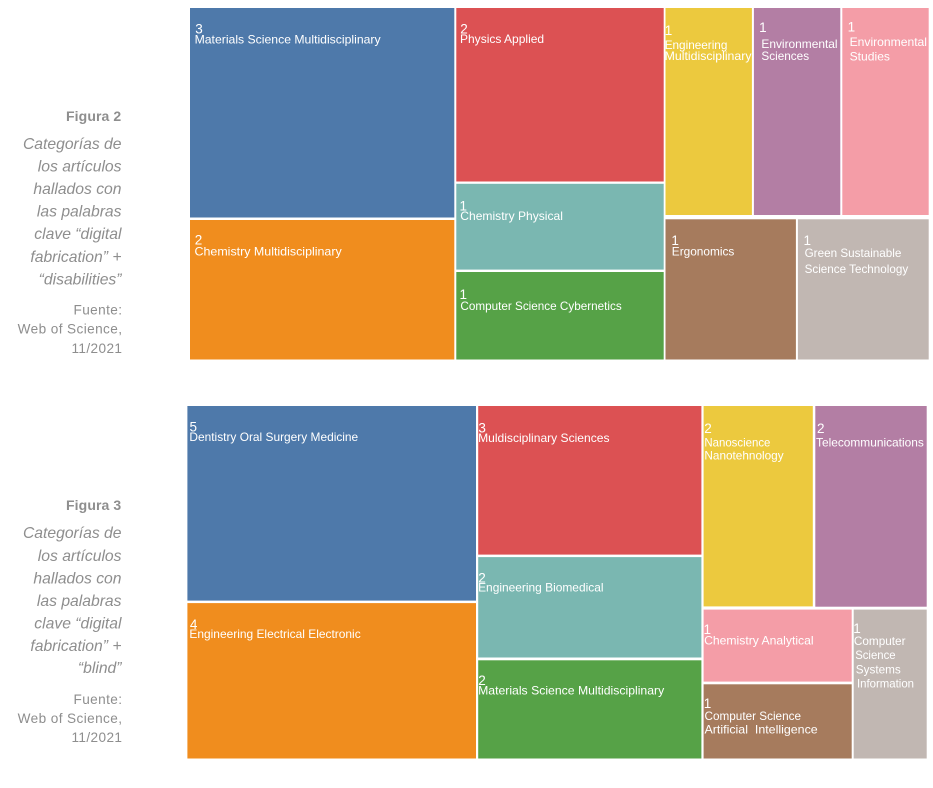  I want to click on svg-text: Ergonomics, so click(703, 251).